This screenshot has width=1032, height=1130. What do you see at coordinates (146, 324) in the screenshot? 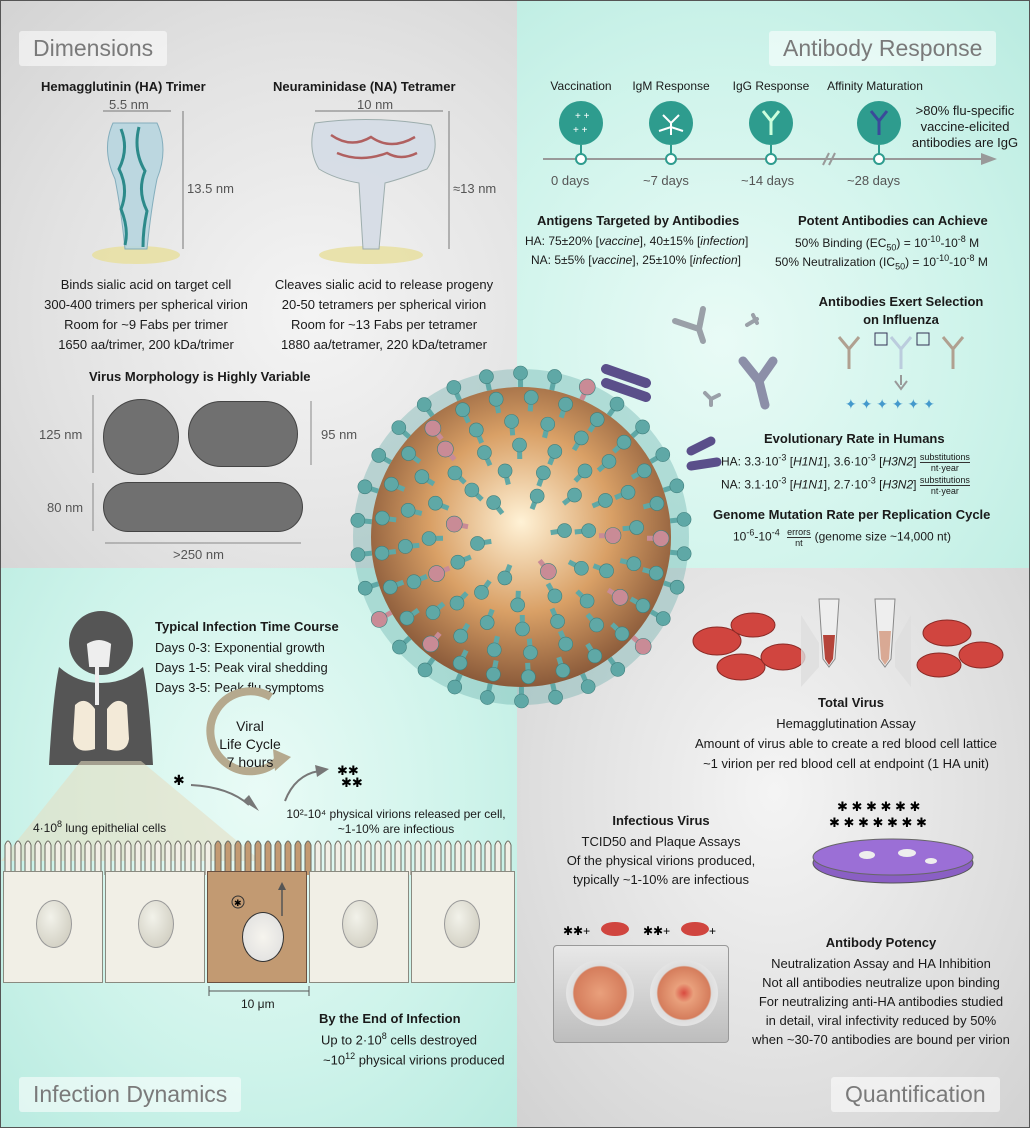
I see `ha-fact: Room for ~9 Fabs per trimer` at bounding box center [146, 324].